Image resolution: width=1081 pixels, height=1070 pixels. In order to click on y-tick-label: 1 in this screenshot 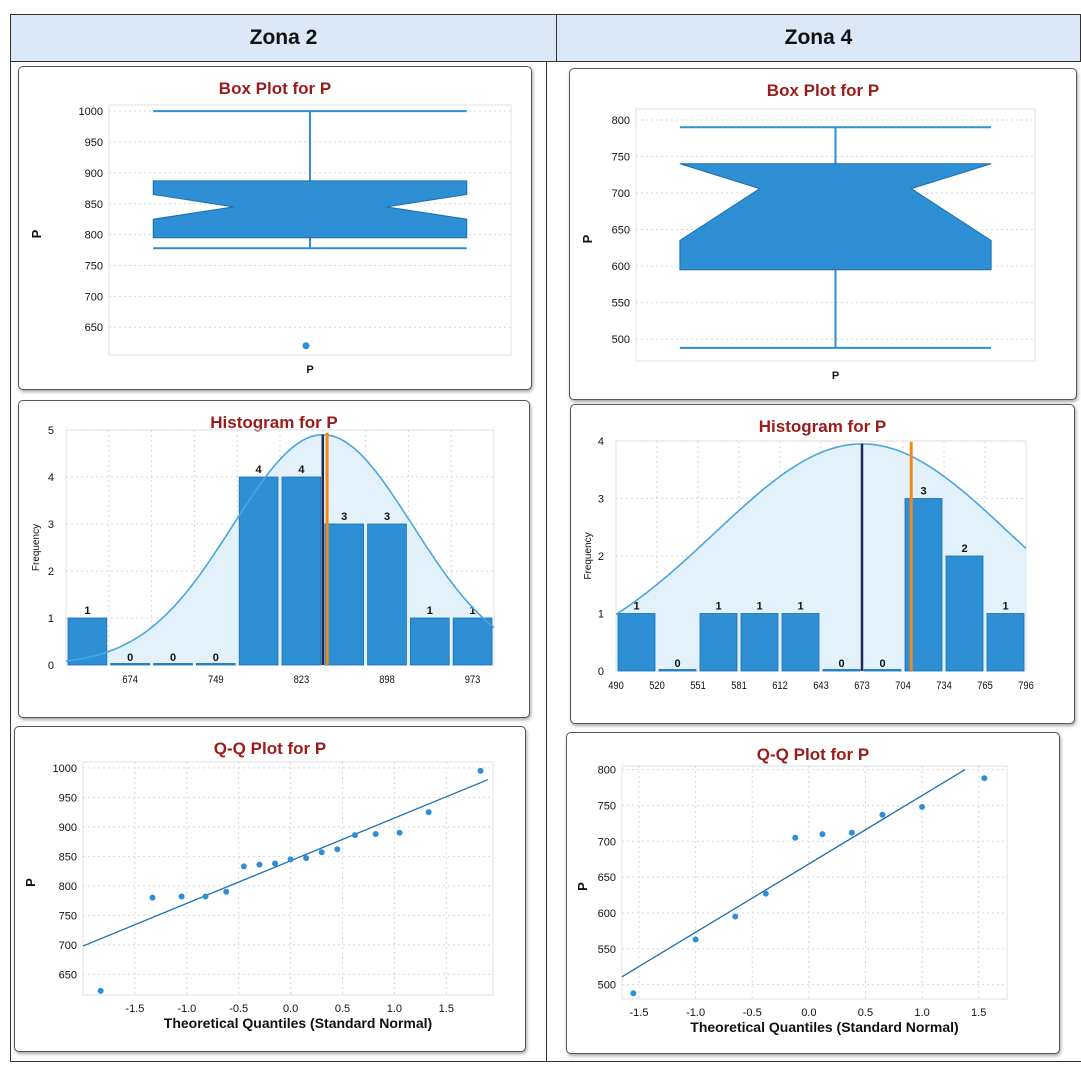, I will do `click(601, 615)`.